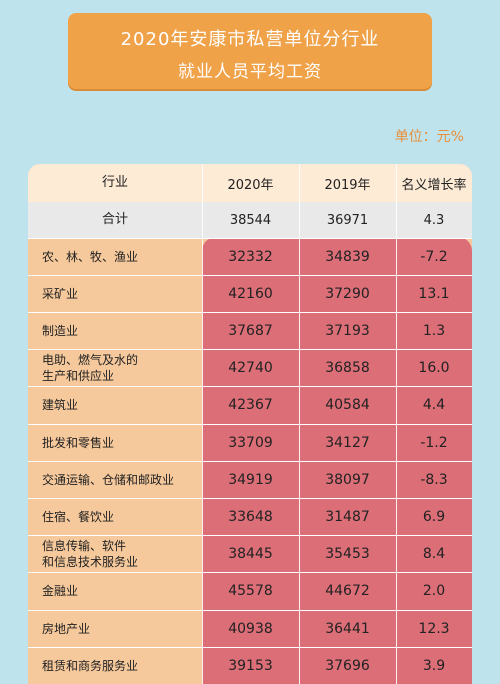 This screenshot has width=500, height=684. Describe the element at coordinates (429, 137) in the screenshot. I see `unit-label: 单位：元%` at that location.